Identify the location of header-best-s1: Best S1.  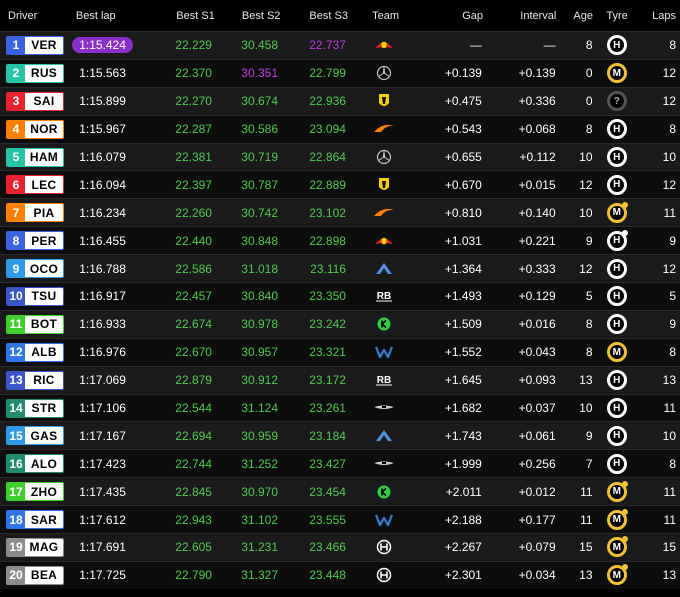
(195, 15).